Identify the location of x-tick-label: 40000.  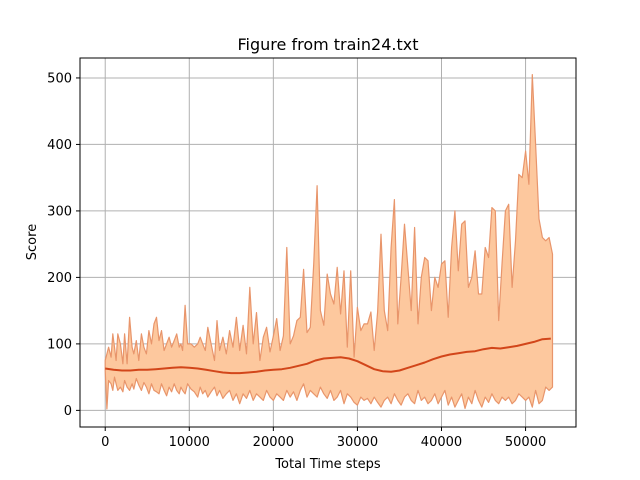
(441, 442).